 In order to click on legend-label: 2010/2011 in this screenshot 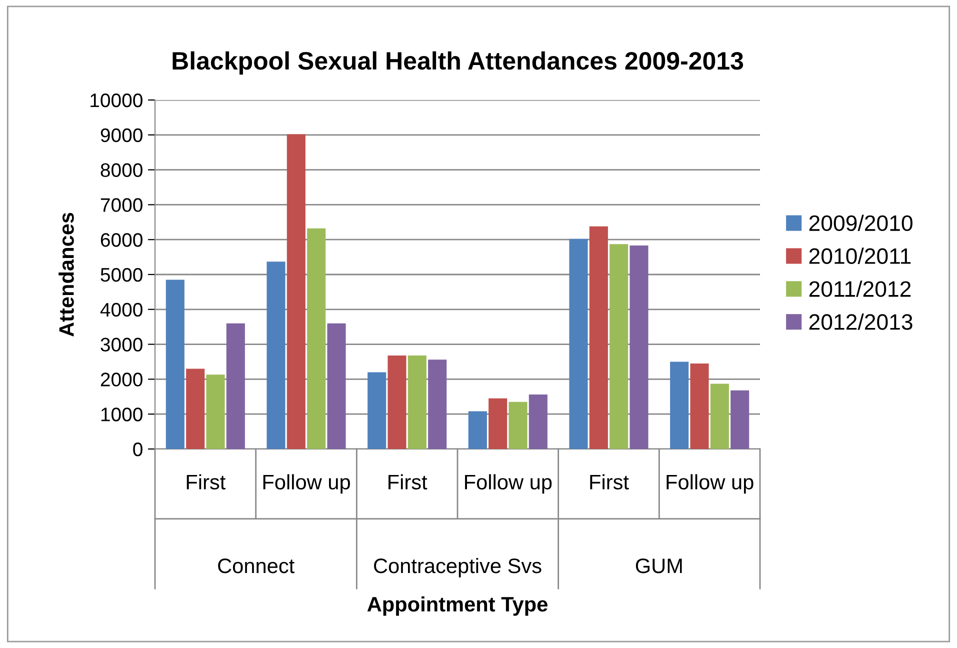, I will do `click(860, 256)`.